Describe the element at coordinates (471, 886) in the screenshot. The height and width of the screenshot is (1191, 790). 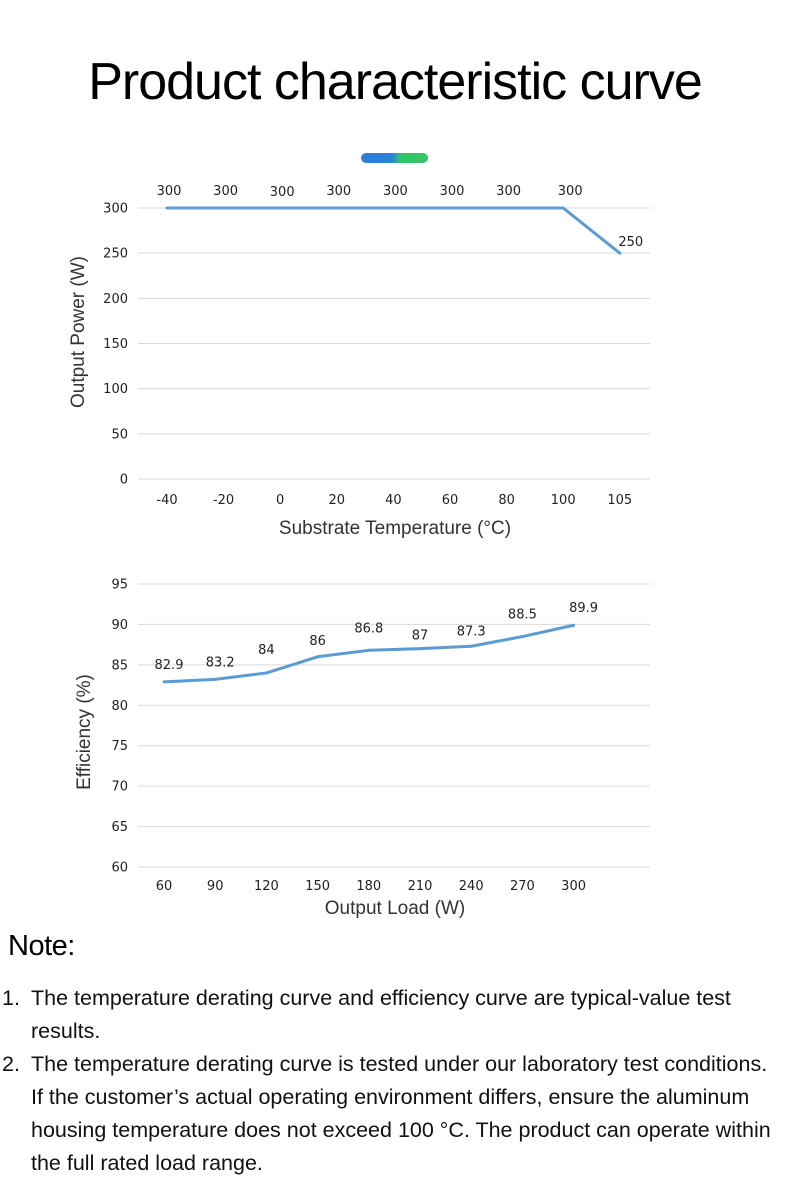
I see `x-tick-label: 240` at that location.